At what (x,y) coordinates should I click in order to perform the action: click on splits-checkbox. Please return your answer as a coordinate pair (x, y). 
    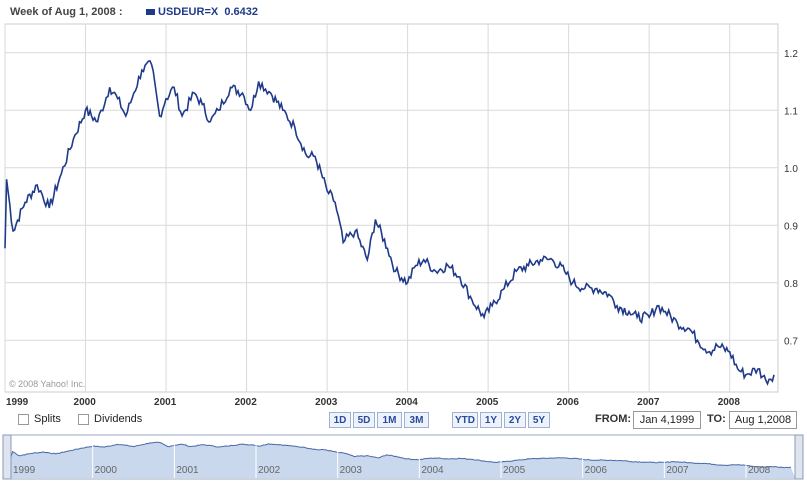
    Looking at the image, I should click on (23, 419).